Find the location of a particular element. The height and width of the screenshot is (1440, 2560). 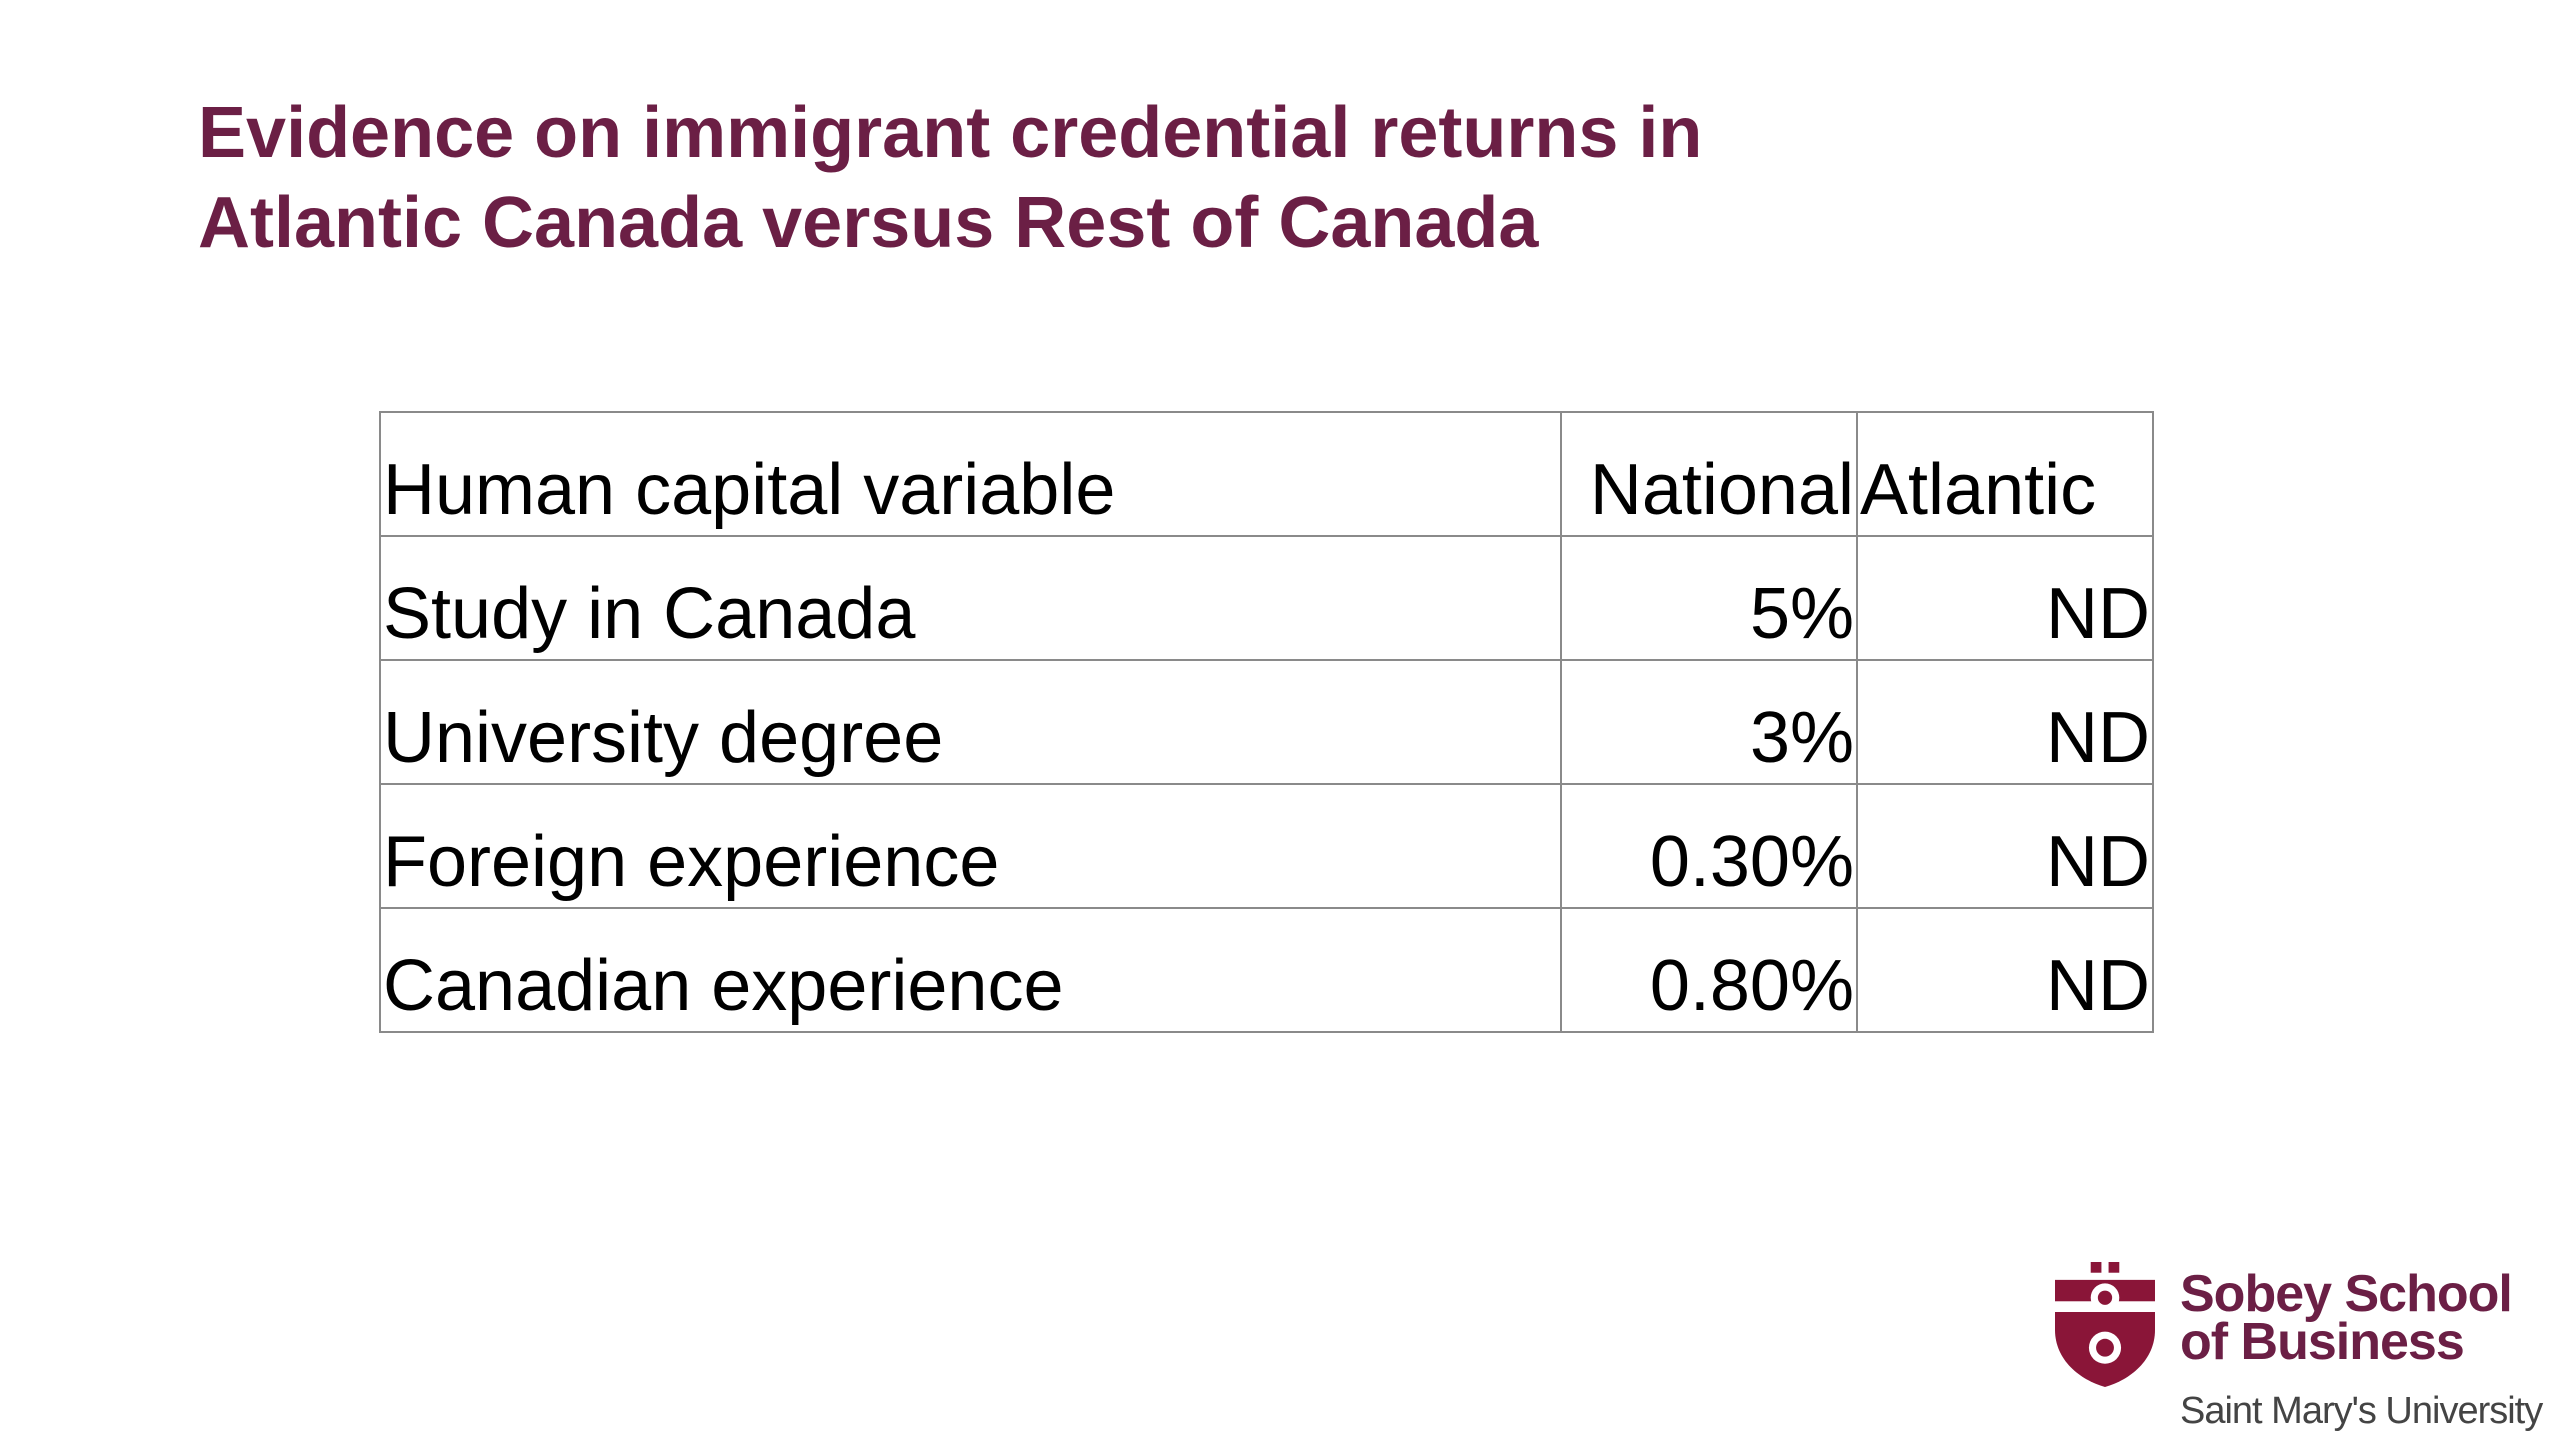

table-cell: 5% is located at coordinates (1709, 598).